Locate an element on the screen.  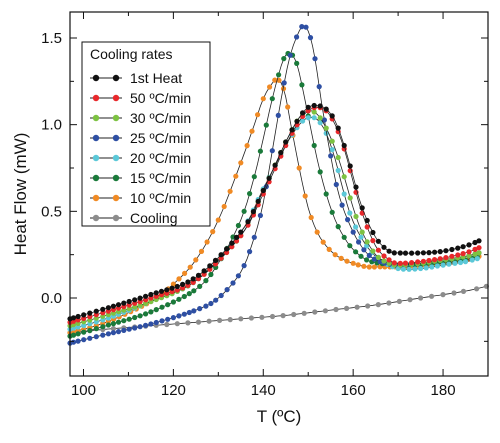
legend-box is located at coordinates (146, 134).